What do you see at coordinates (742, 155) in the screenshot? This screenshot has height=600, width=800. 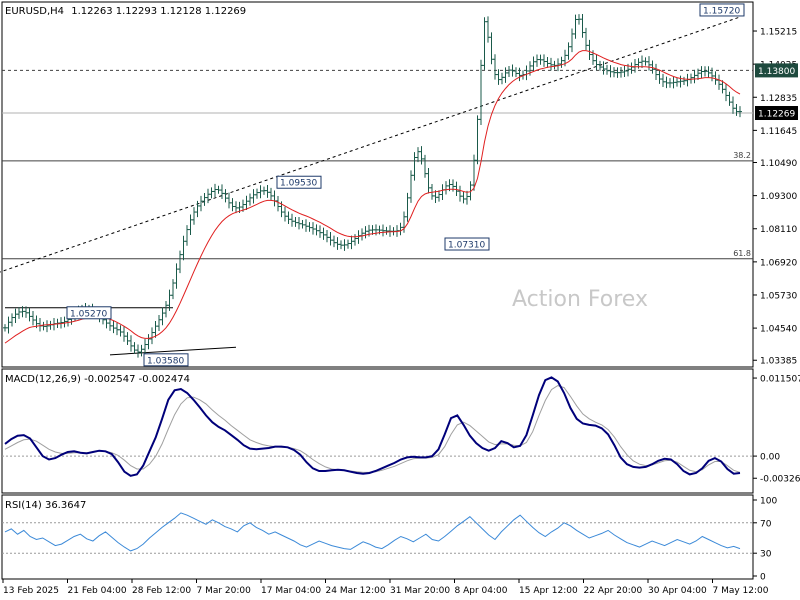 I see `fibonacci-level-label: 38.2` at bounding box center [742, 155].